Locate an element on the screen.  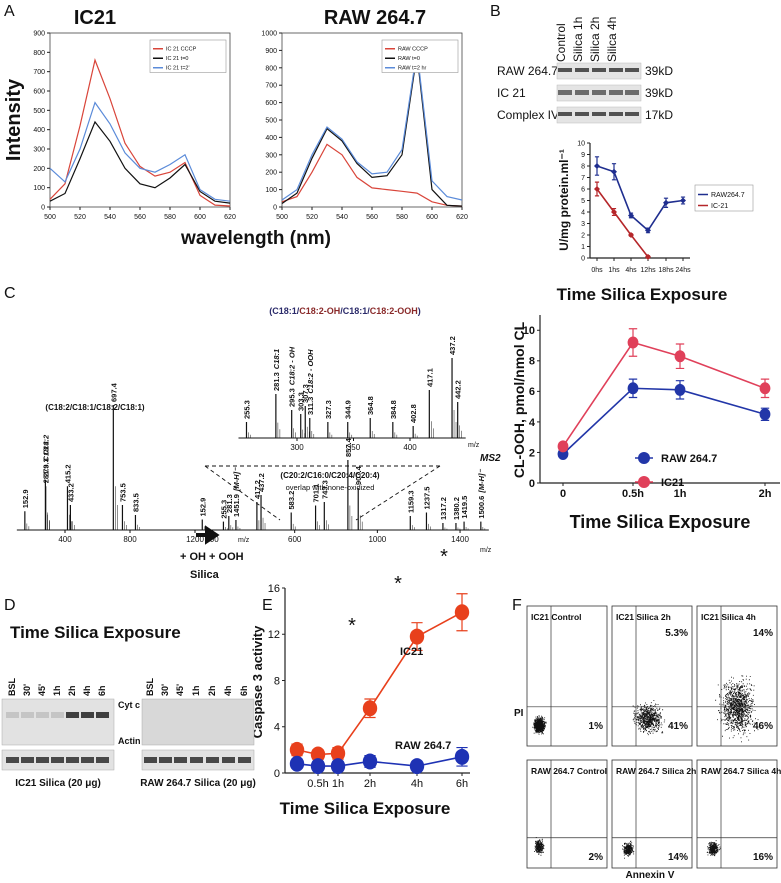
quadrant-percent: 14% is located at coordinates (678, 857).